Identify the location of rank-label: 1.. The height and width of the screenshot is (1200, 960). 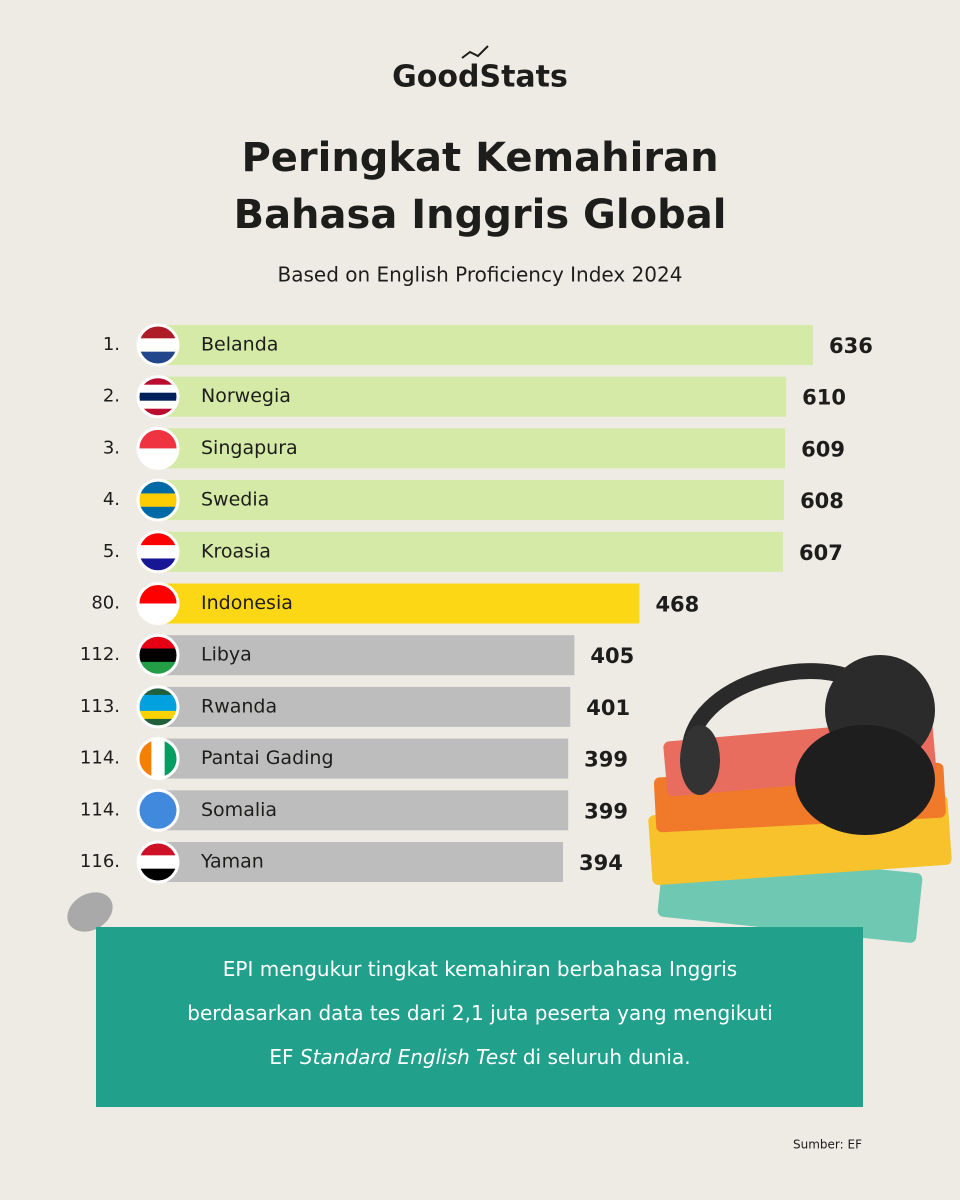
(111, 344).